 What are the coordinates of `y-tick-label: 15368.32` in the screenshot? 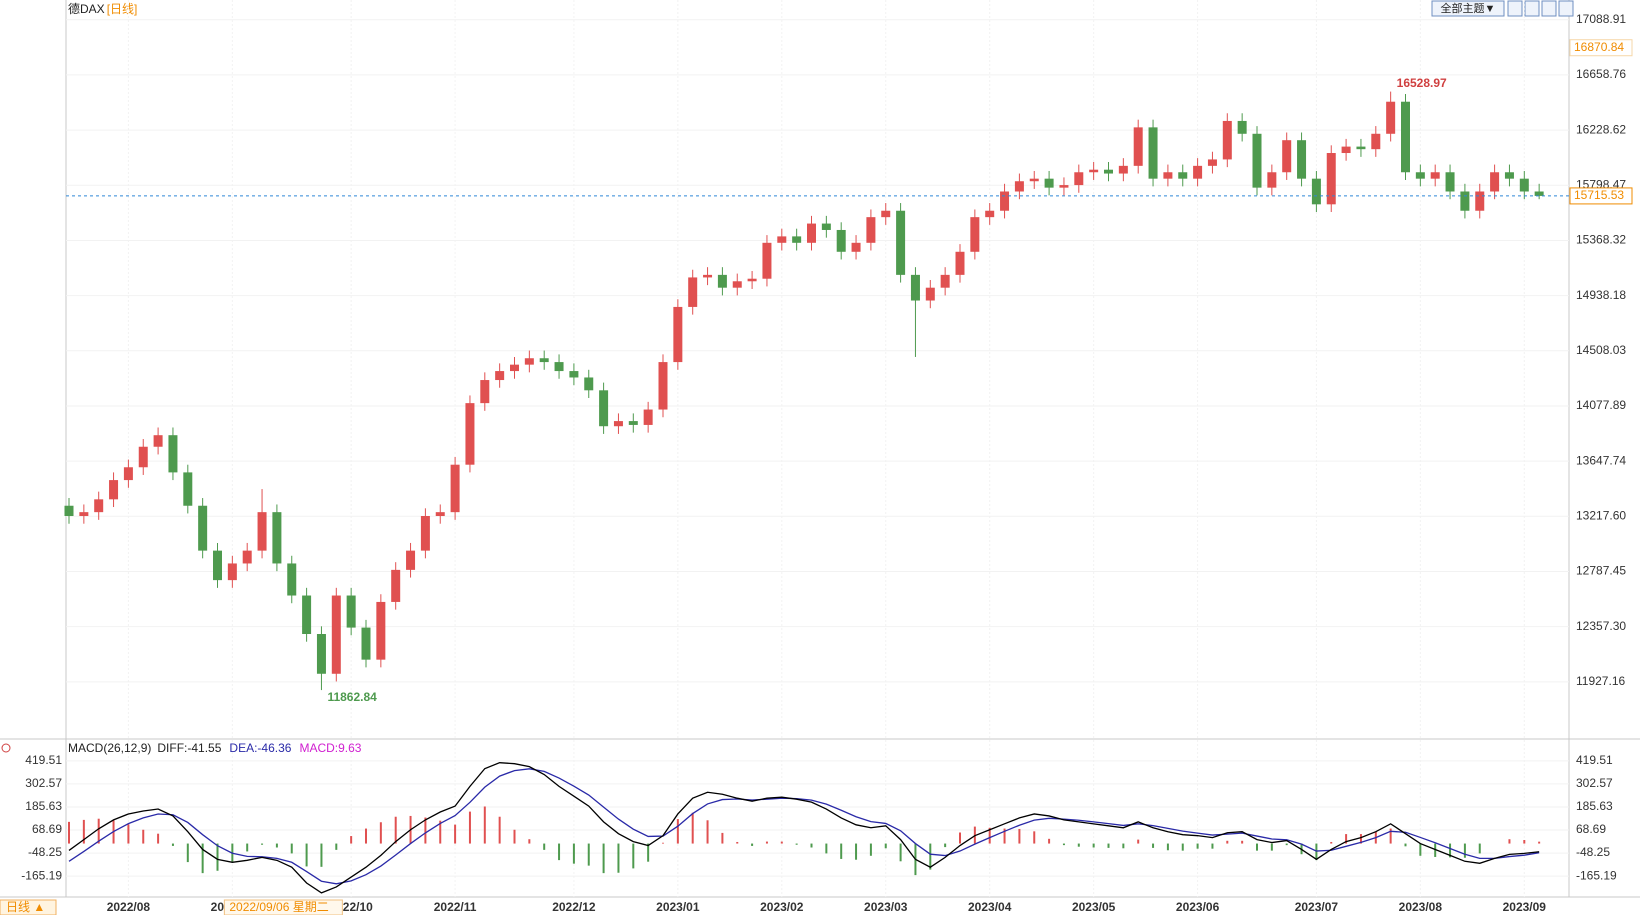 It's located at (1601, 240).